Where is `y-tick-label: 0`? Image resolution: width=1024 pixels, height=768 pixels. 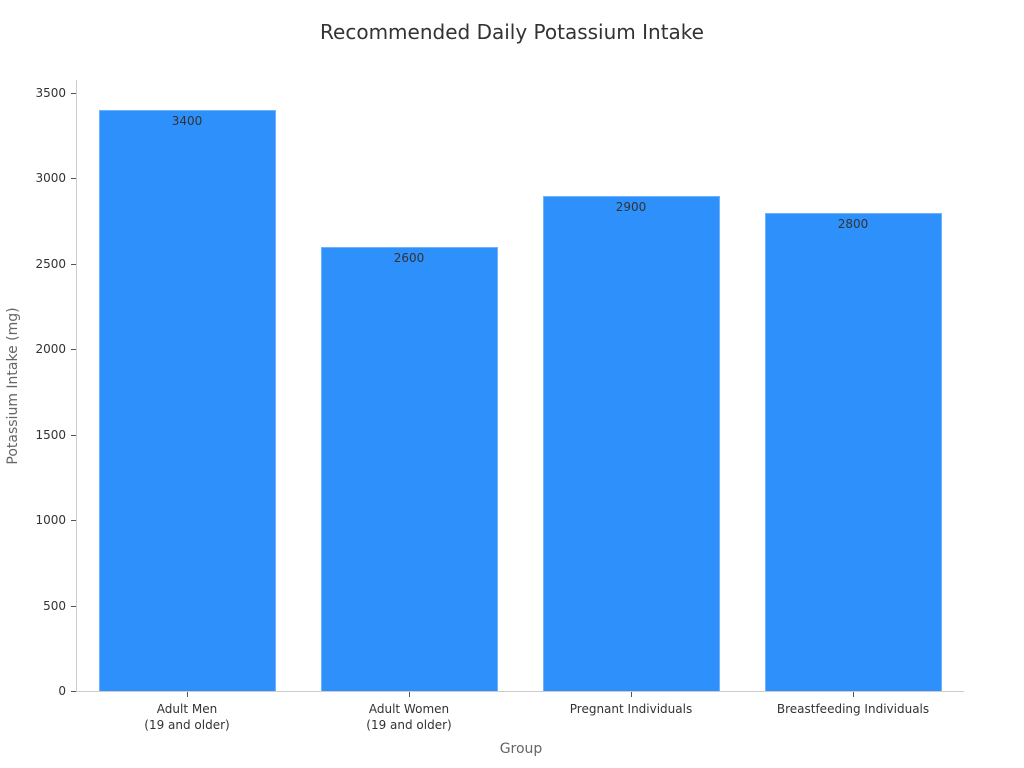
y-tick-label: 0 is located at coordinates (62, 691).